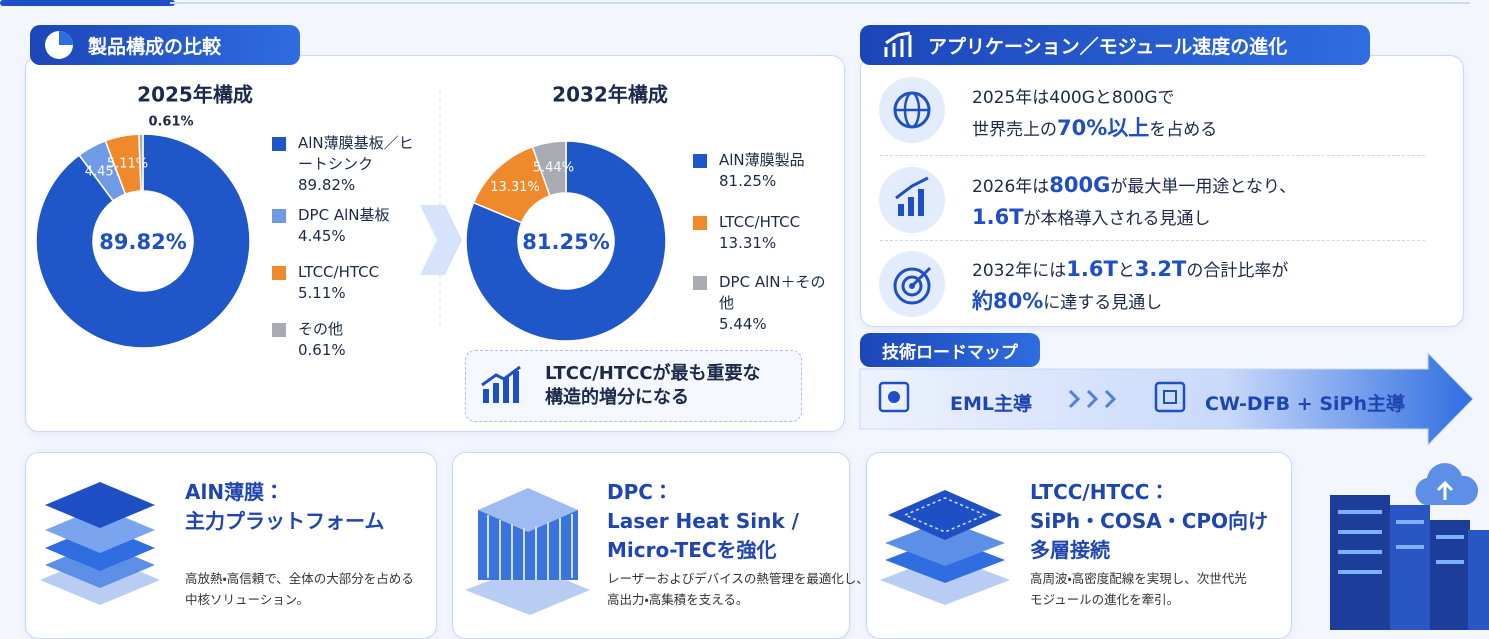 The width and height of the screenshot is (1489, 639). I want to click on legend-value: 0.61%, so click(322, 350).